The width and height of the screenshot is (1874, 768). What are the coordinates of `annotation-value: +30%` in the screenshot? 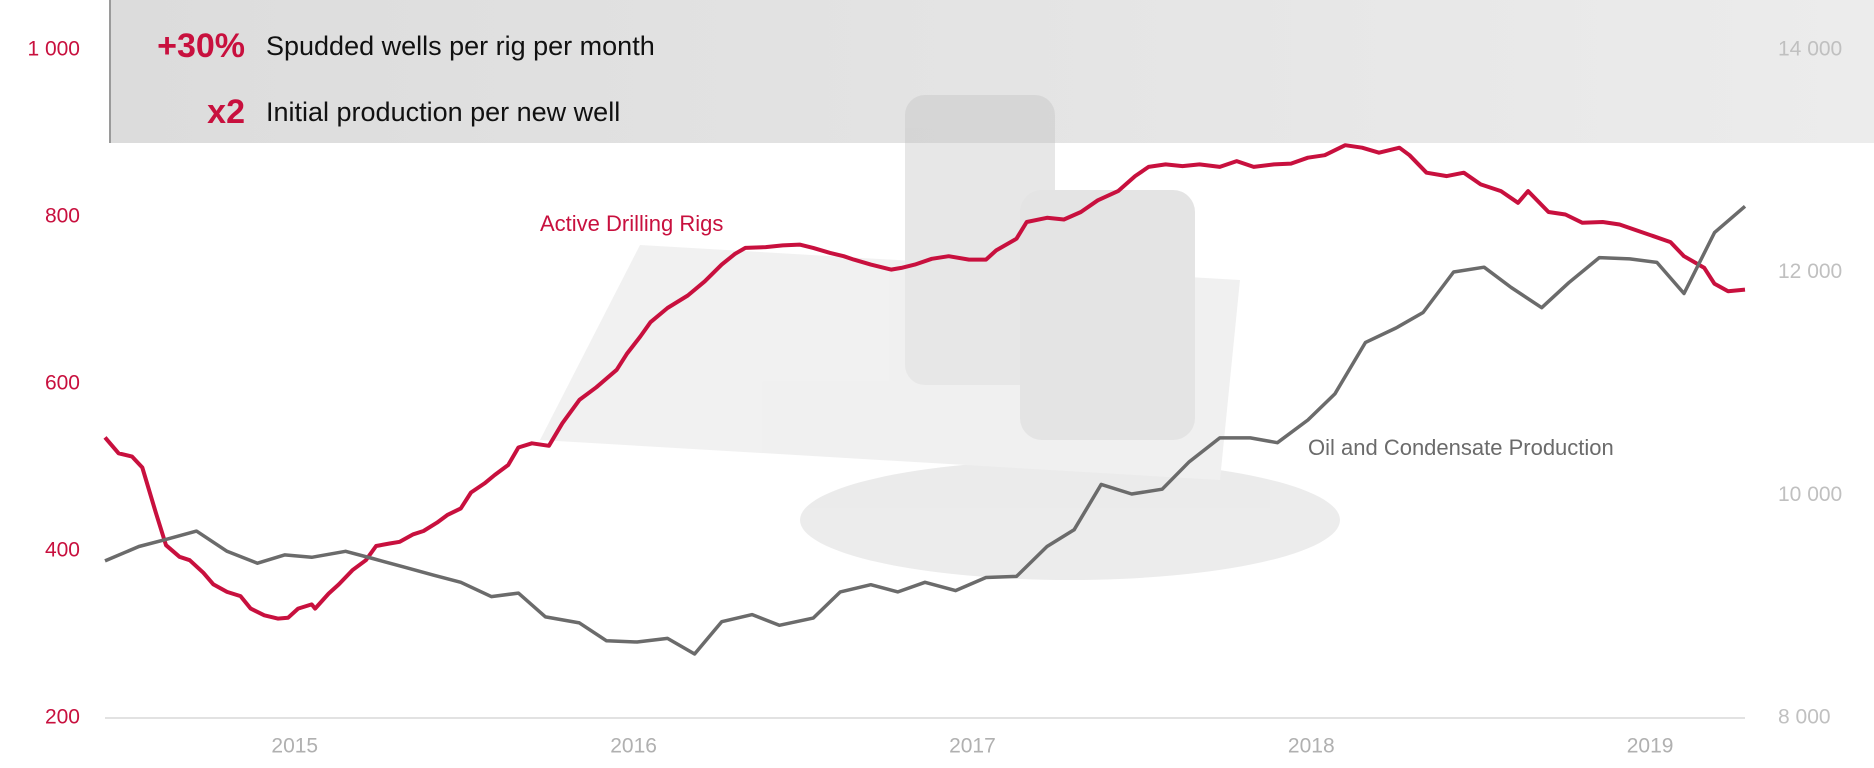 It's located at (201, 46).